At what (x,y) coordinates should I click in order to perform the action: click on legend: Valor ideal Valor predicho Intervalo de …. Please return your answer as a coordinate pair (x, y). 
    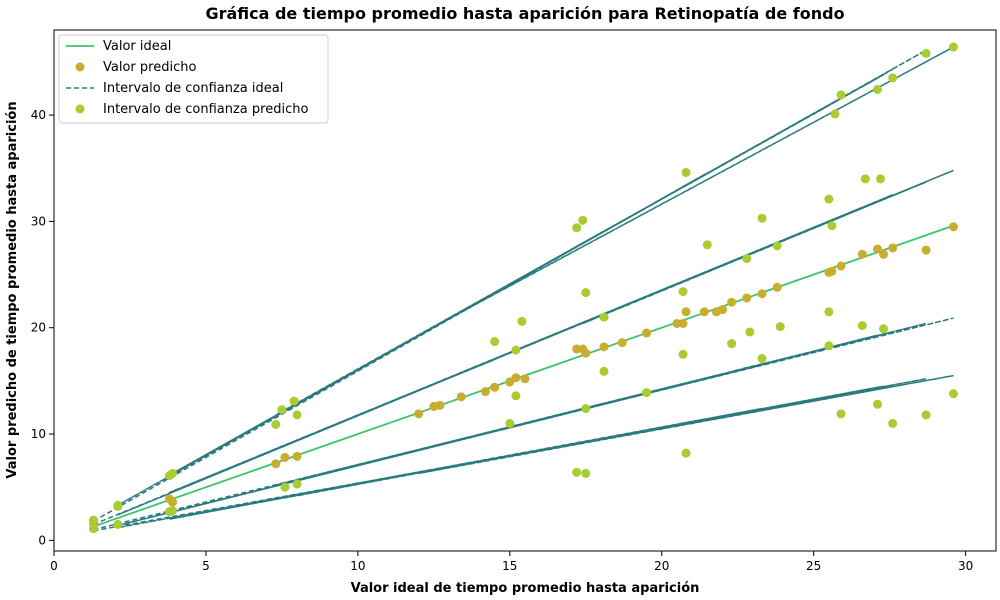
    Looking at the image, I should click on (193, 79).